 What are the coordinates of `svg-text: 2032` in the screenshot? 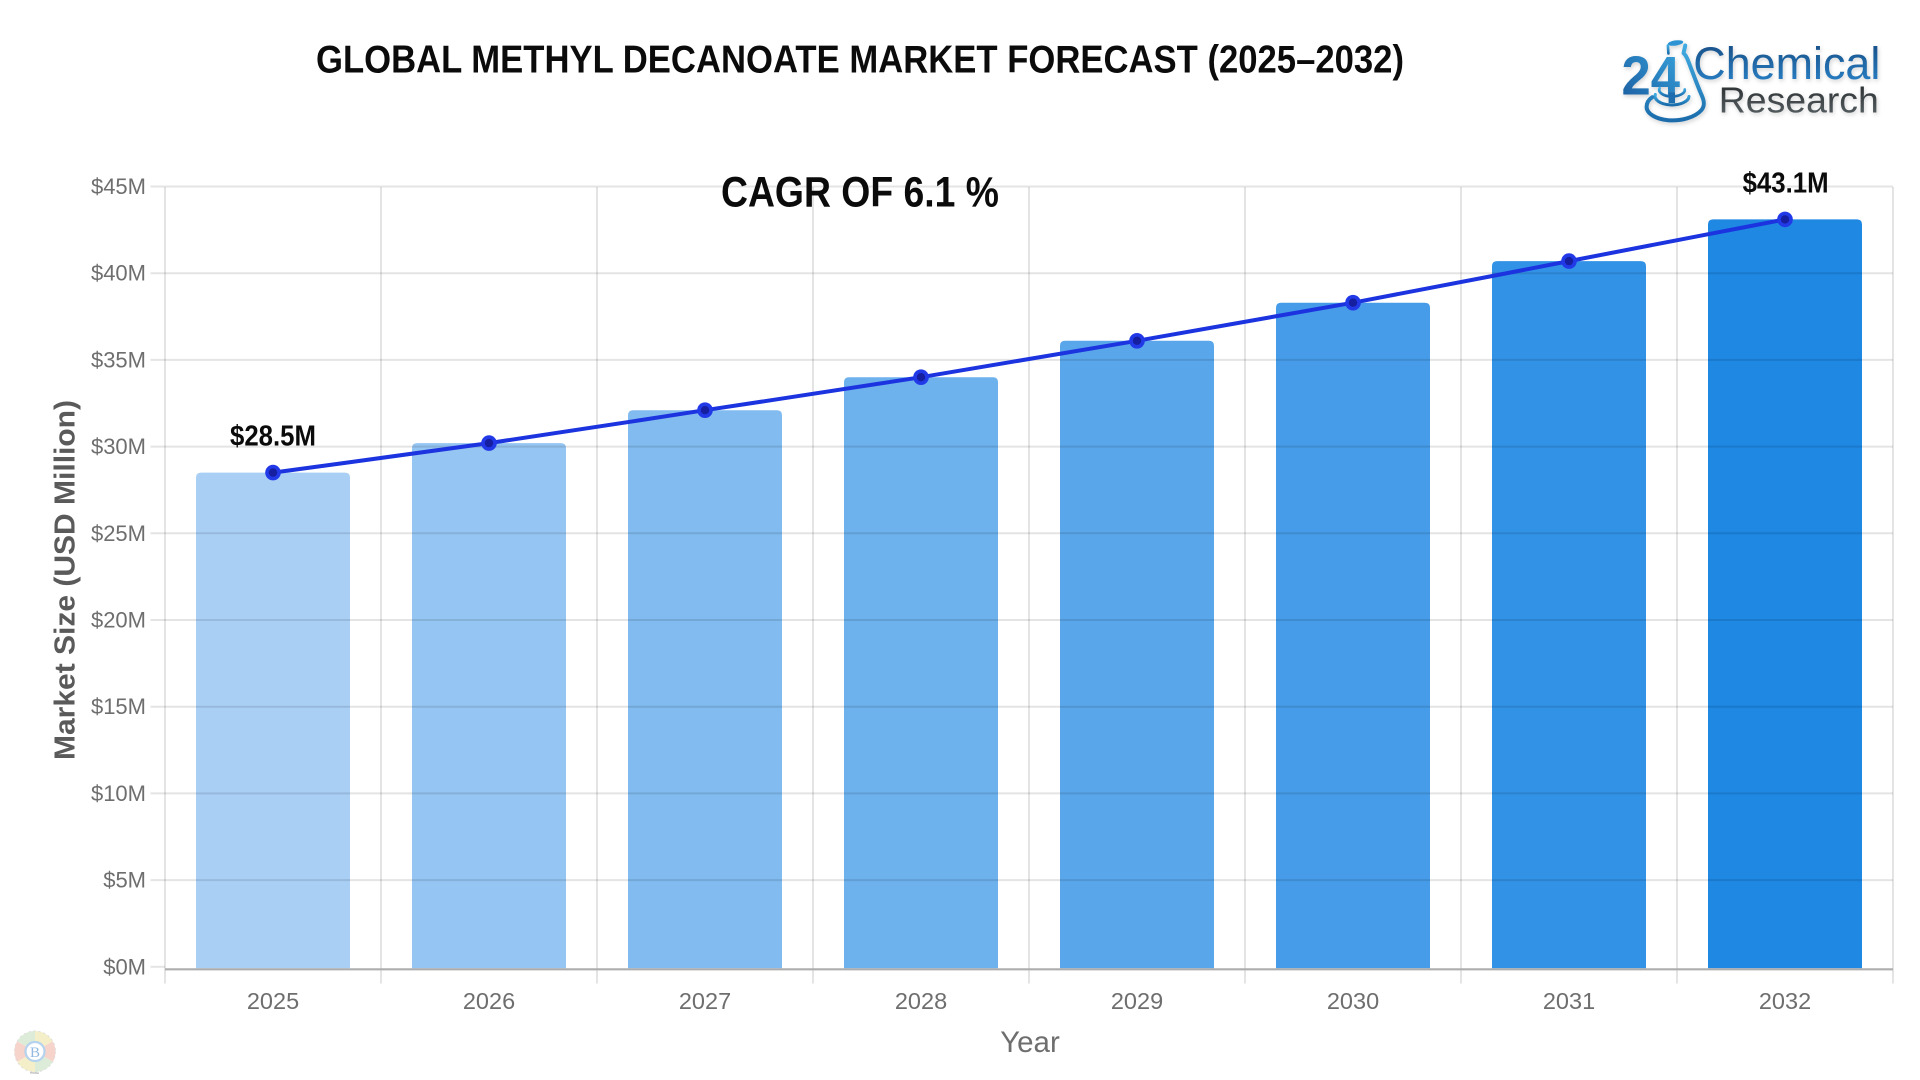 It's located at (1785, 1001).